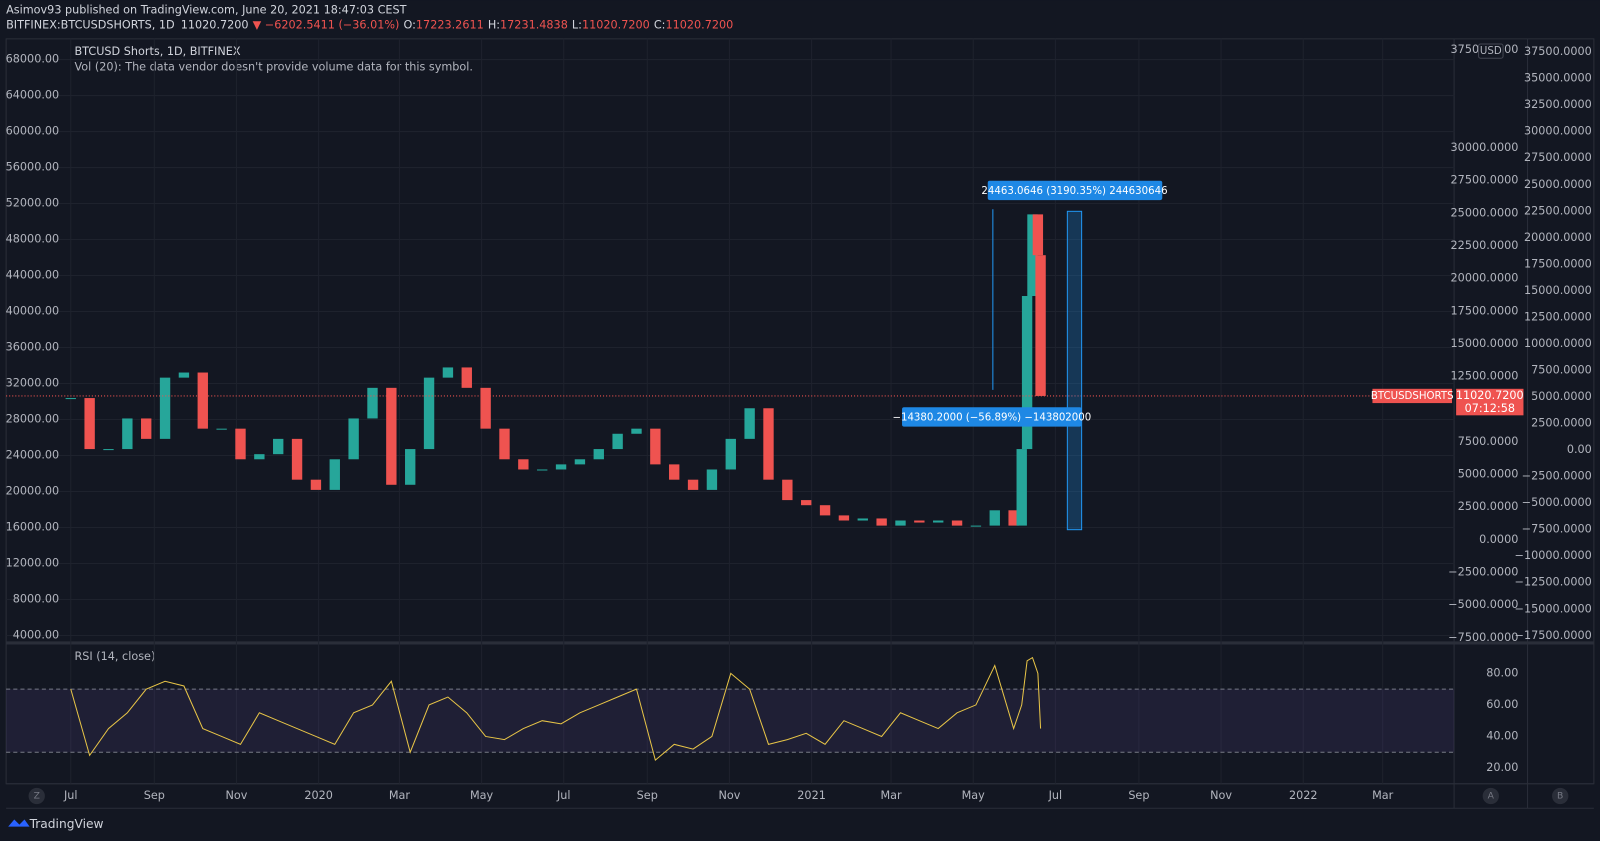 This screenshot has height=841, width=1600. I want to click on y2-tick-label: 20000.0000, so click(1485, 278).